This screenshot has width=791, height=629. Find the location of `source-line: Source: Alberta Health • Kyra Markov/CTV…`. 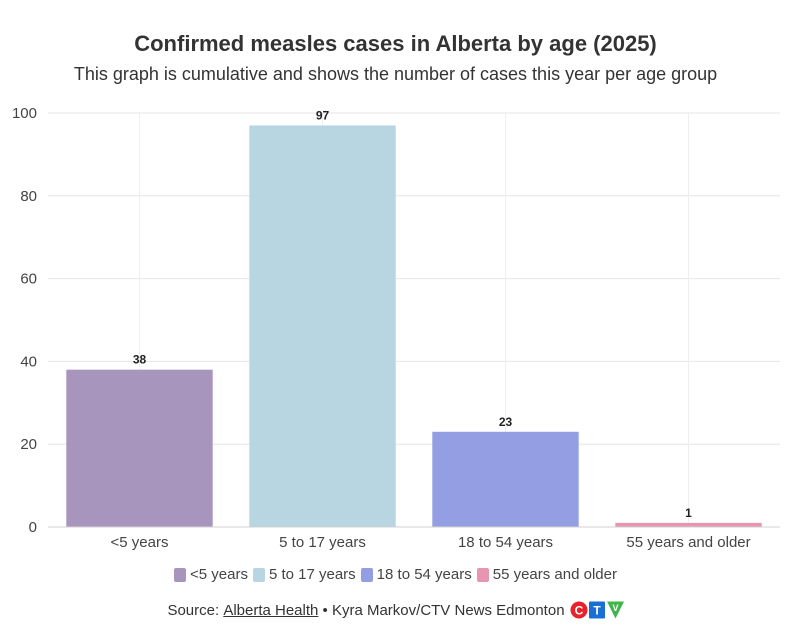

source-line: Source: Alberta Health • Kyra Markov/CTV… is located at coordinates (395, 610).